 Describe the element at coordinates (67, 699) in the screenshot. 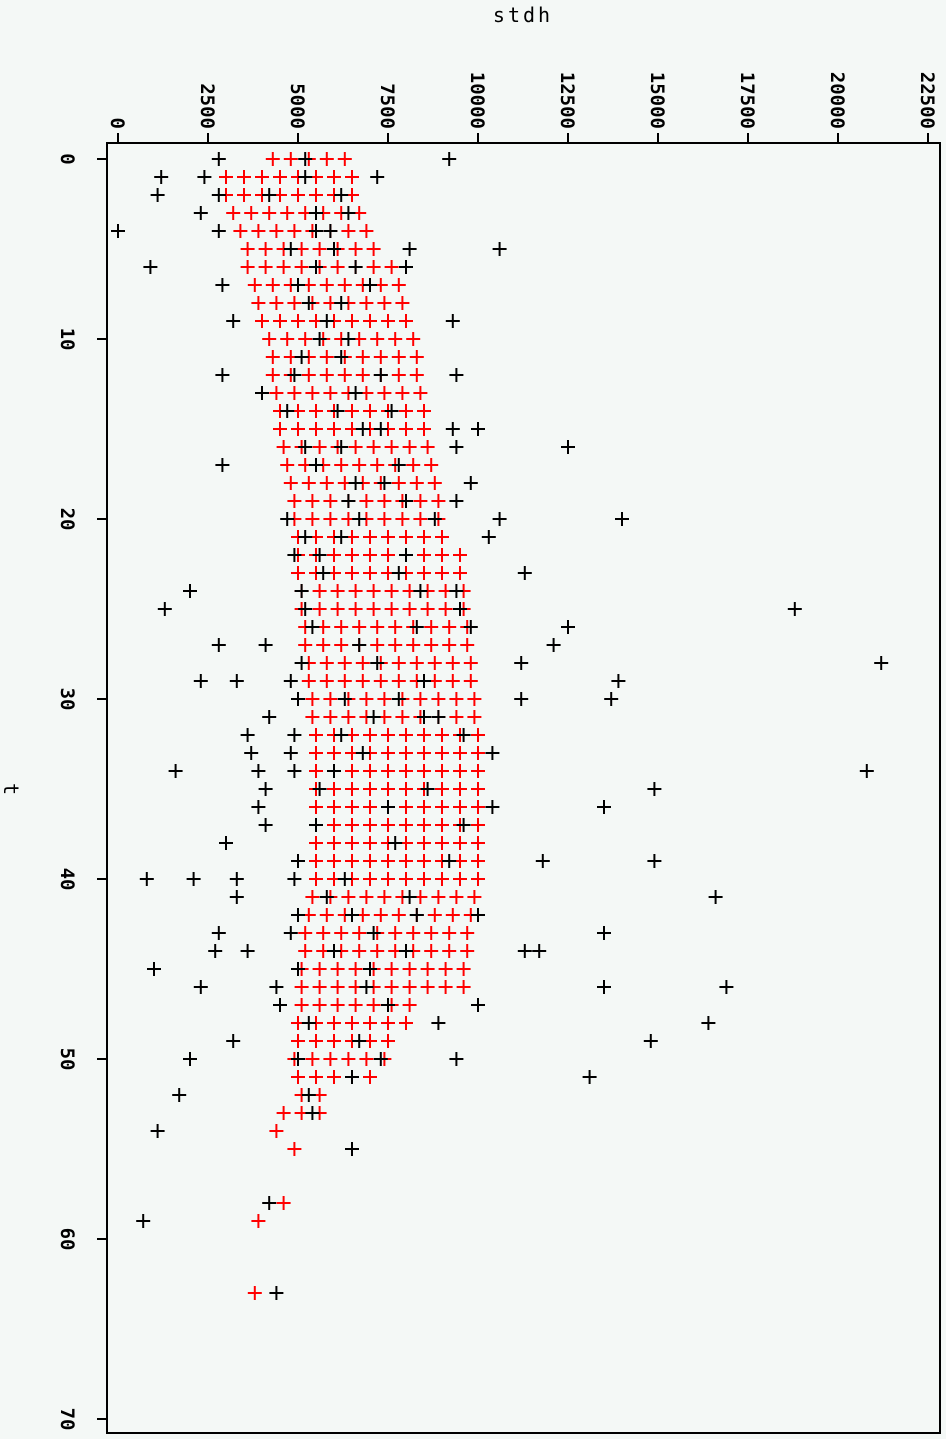

I see `x-tick-label: 30` at that location.